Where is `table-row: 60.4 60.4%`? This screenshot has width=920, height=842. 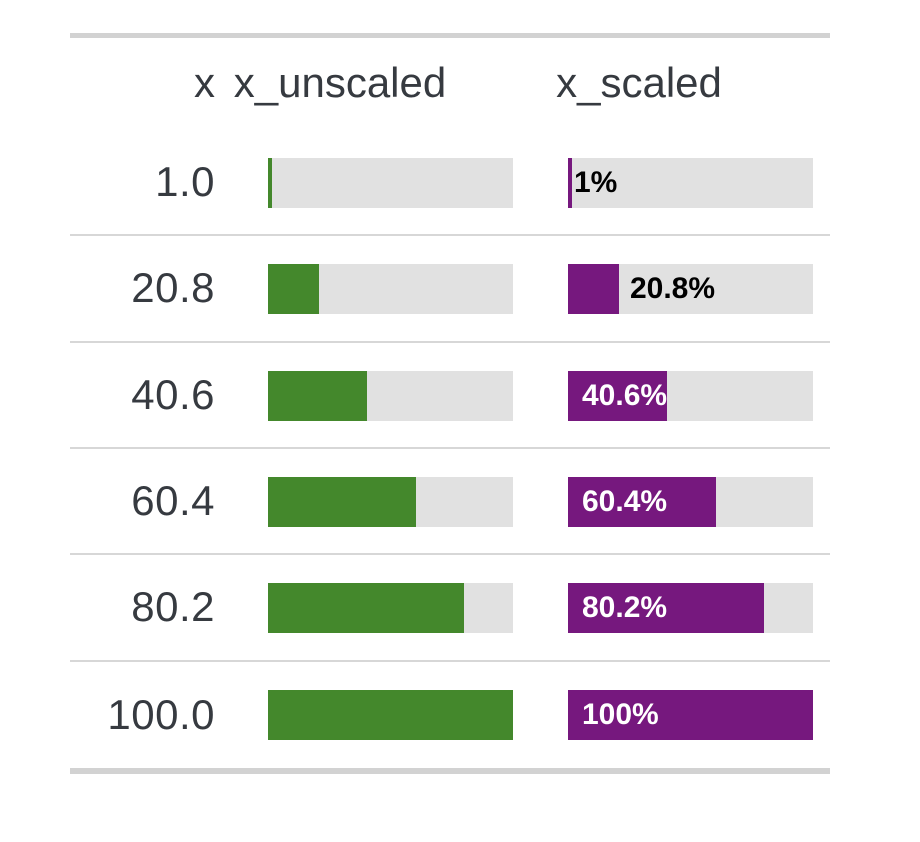 table-row: 60.4 60.4% is located at coordinates (450, 502).